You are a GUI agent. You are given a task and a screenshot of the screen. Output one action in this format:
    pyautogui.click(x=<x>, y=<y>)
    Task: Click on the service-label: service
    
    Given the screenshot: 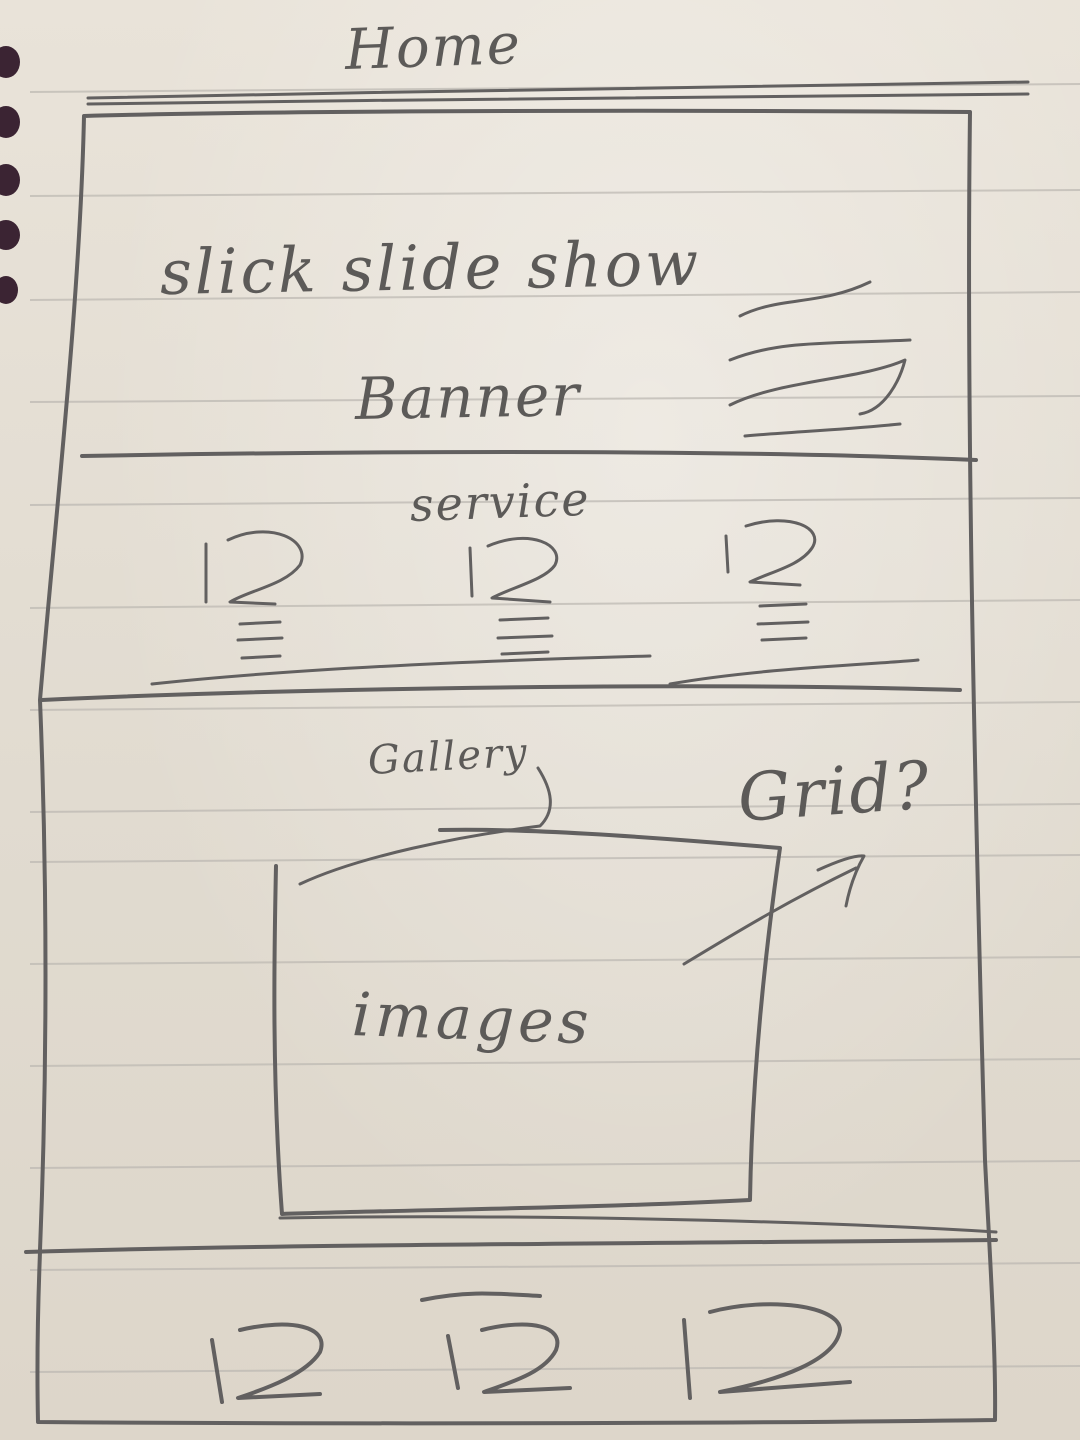 What is the action you would take?
    pyautogui.click(x=500, y=501)
    